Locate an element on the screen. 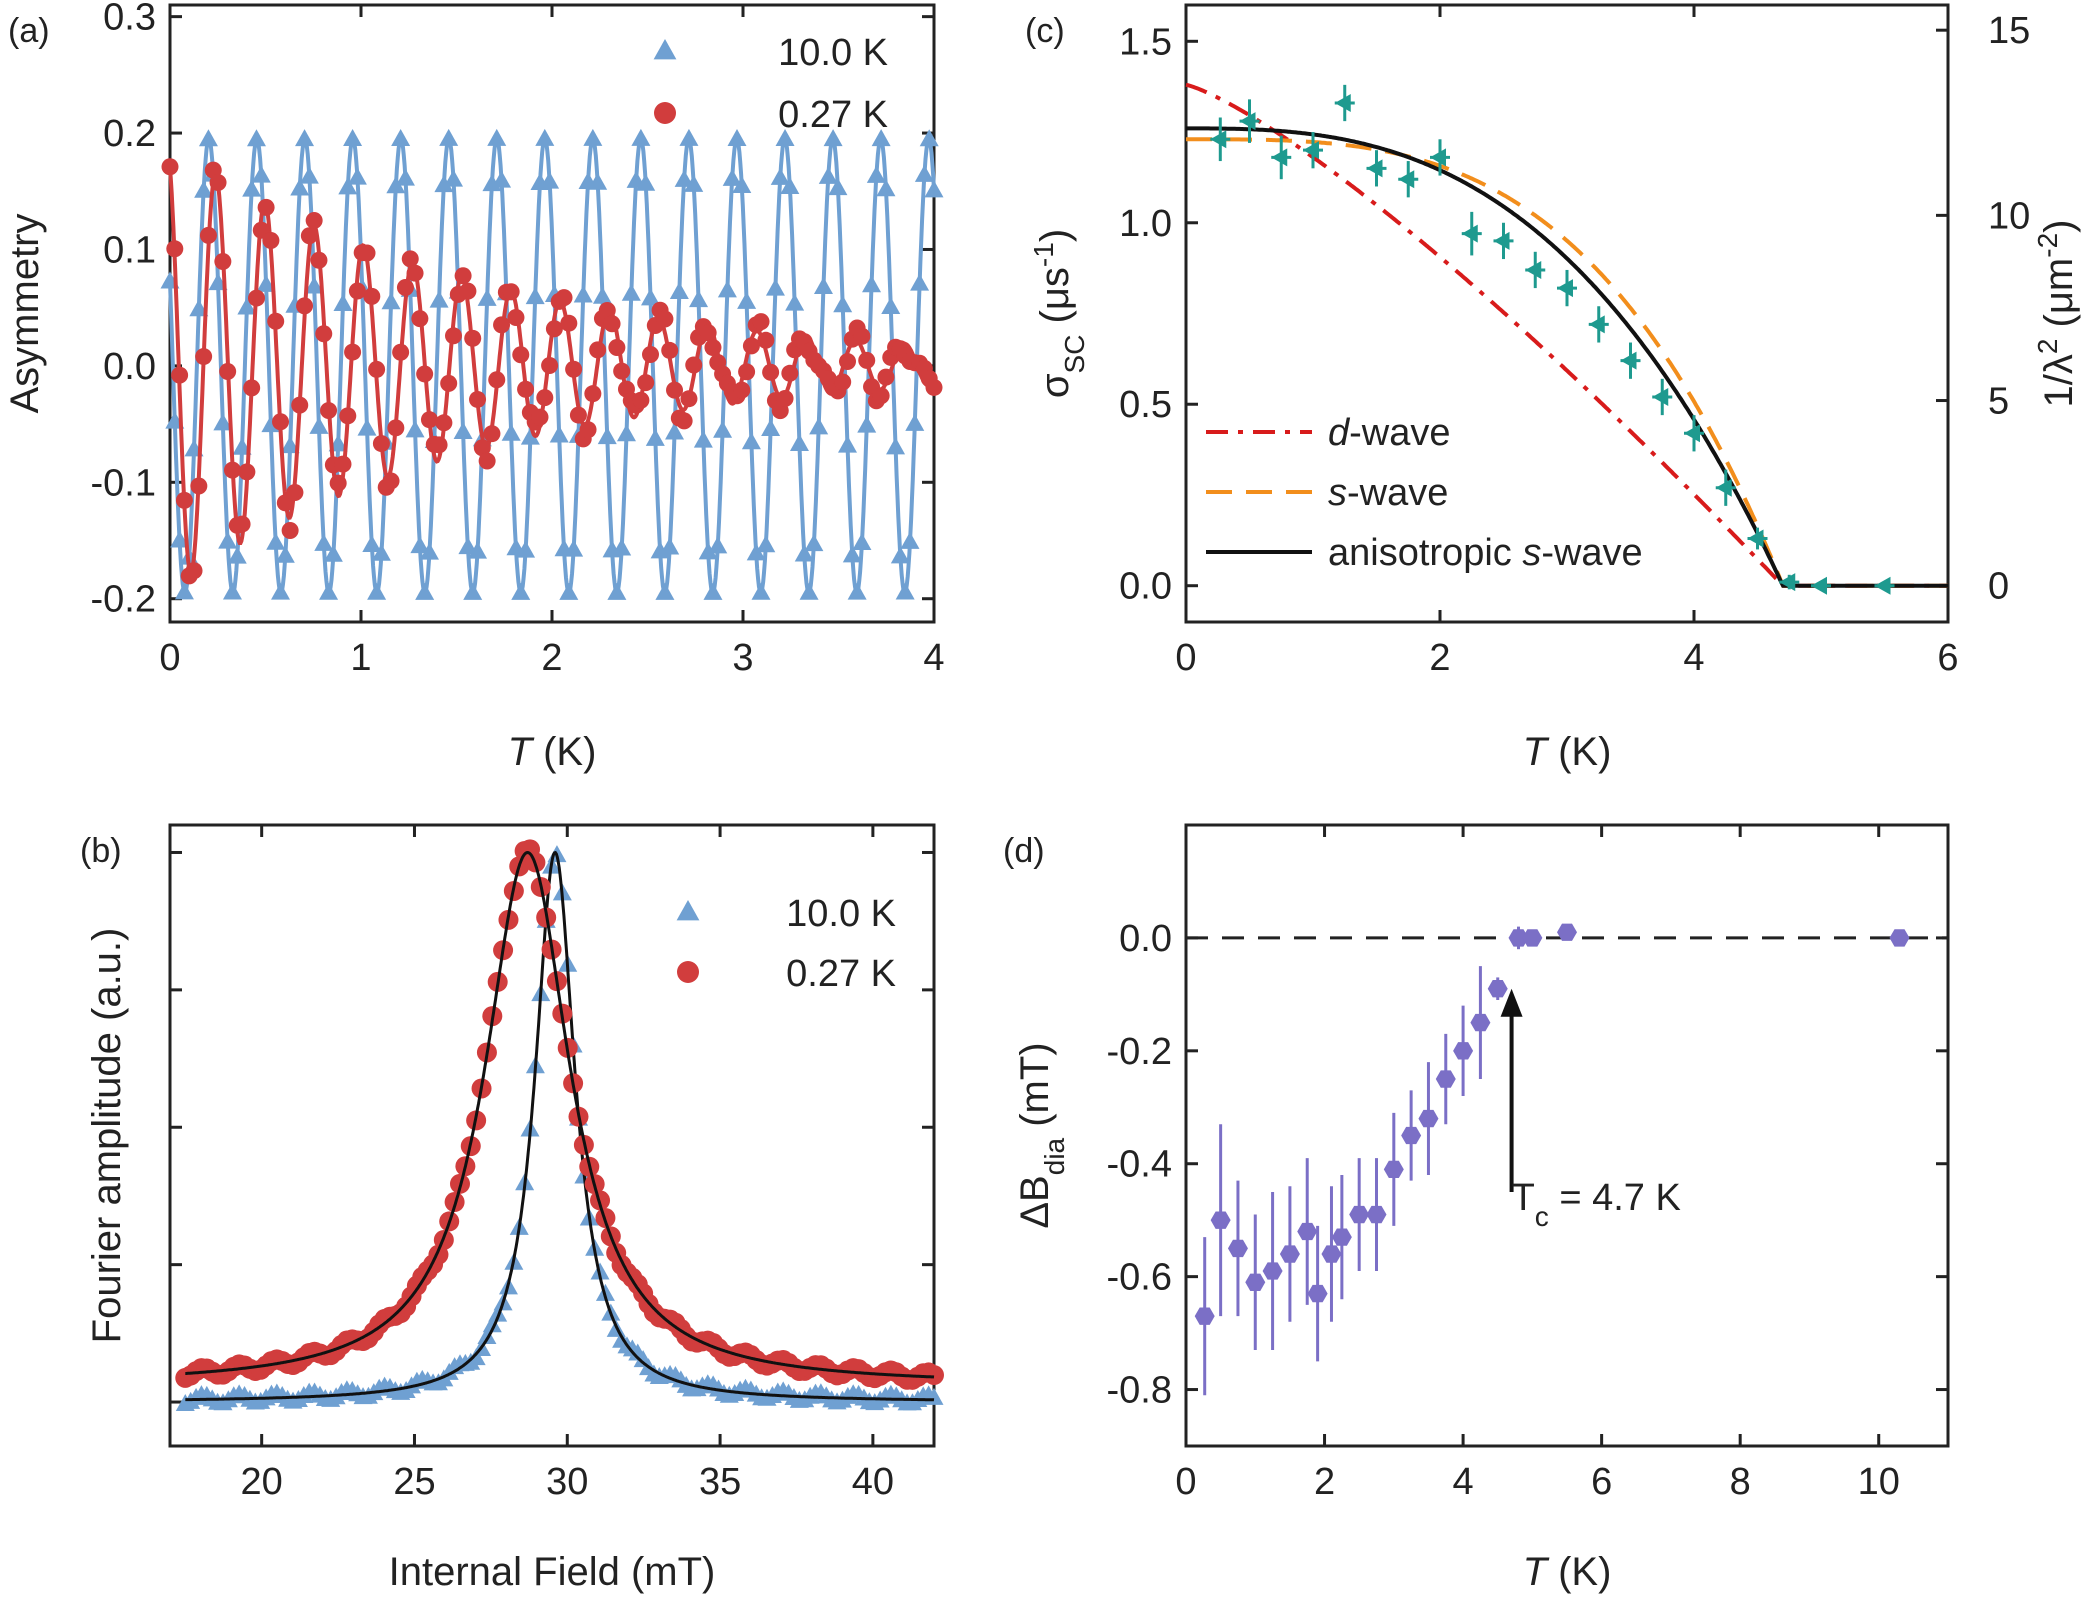  y-right-sup: 2 is located at coordinates (2047, 347).